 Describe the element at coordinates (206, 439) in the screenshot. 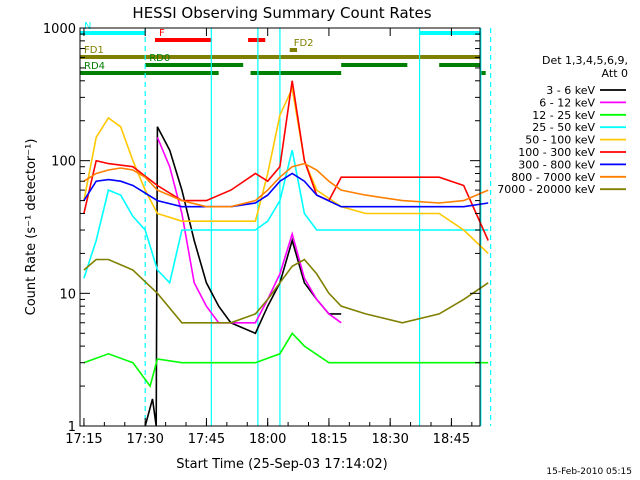

I see `x-tick-label: 17:45` at that location.